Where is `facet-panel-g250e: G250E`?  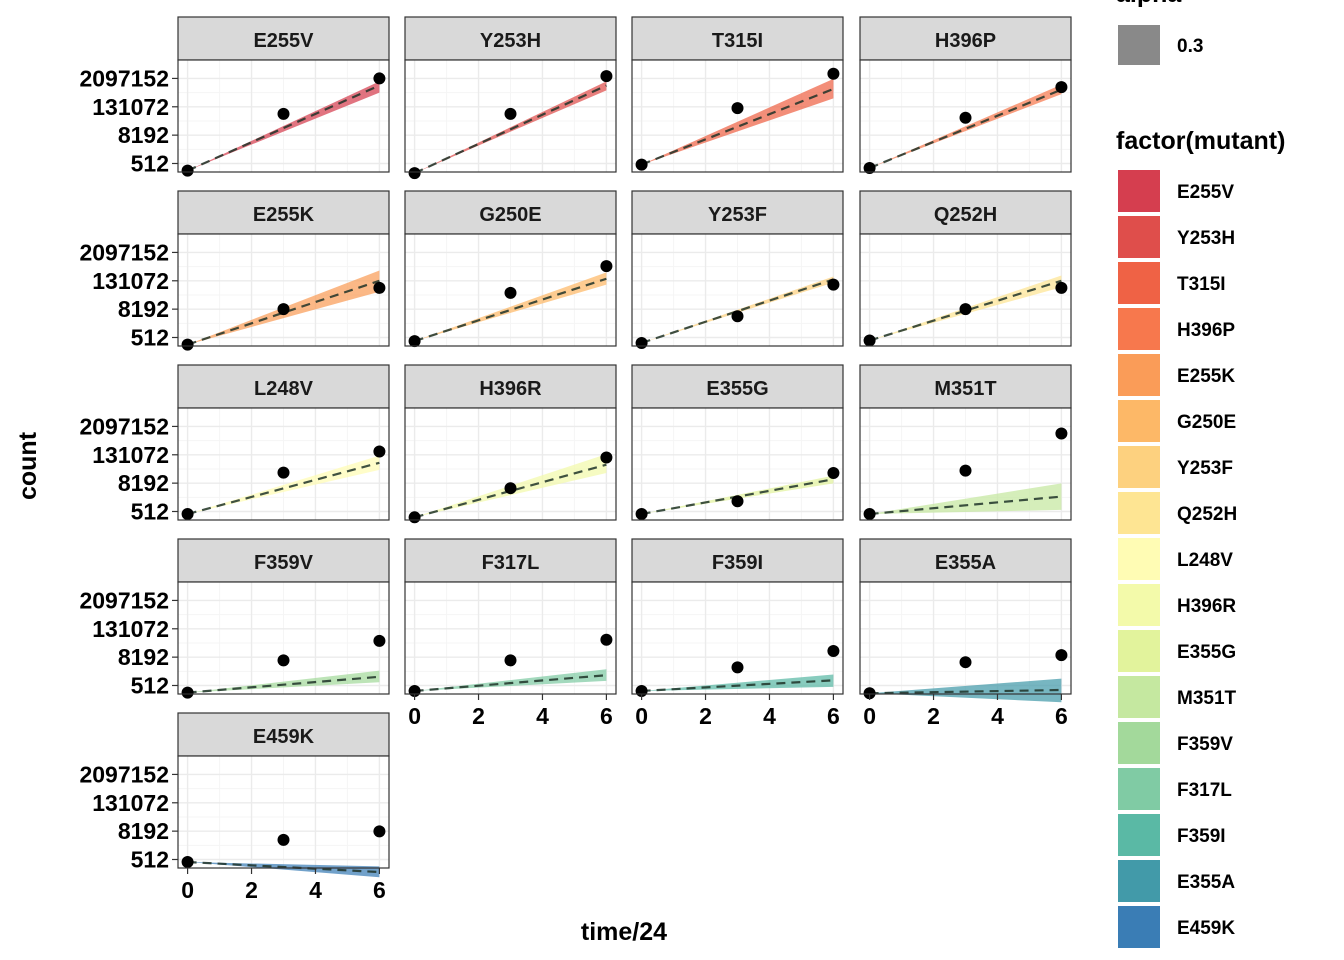
facet-panel-g250e: G250E is located at coordinates (510, 269).